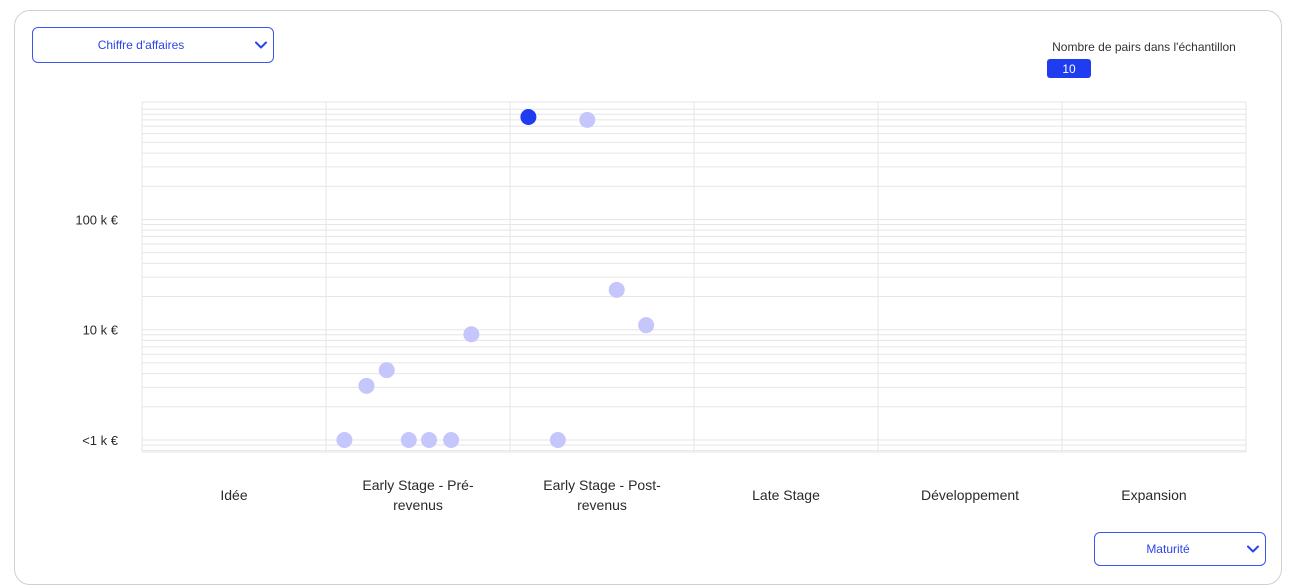 Image resolution: width=1290 pixels, height=585 pixels. Describe the element at coordinates (970, 495) in the screenshot. I see `x-category-label: Développement` at that location.